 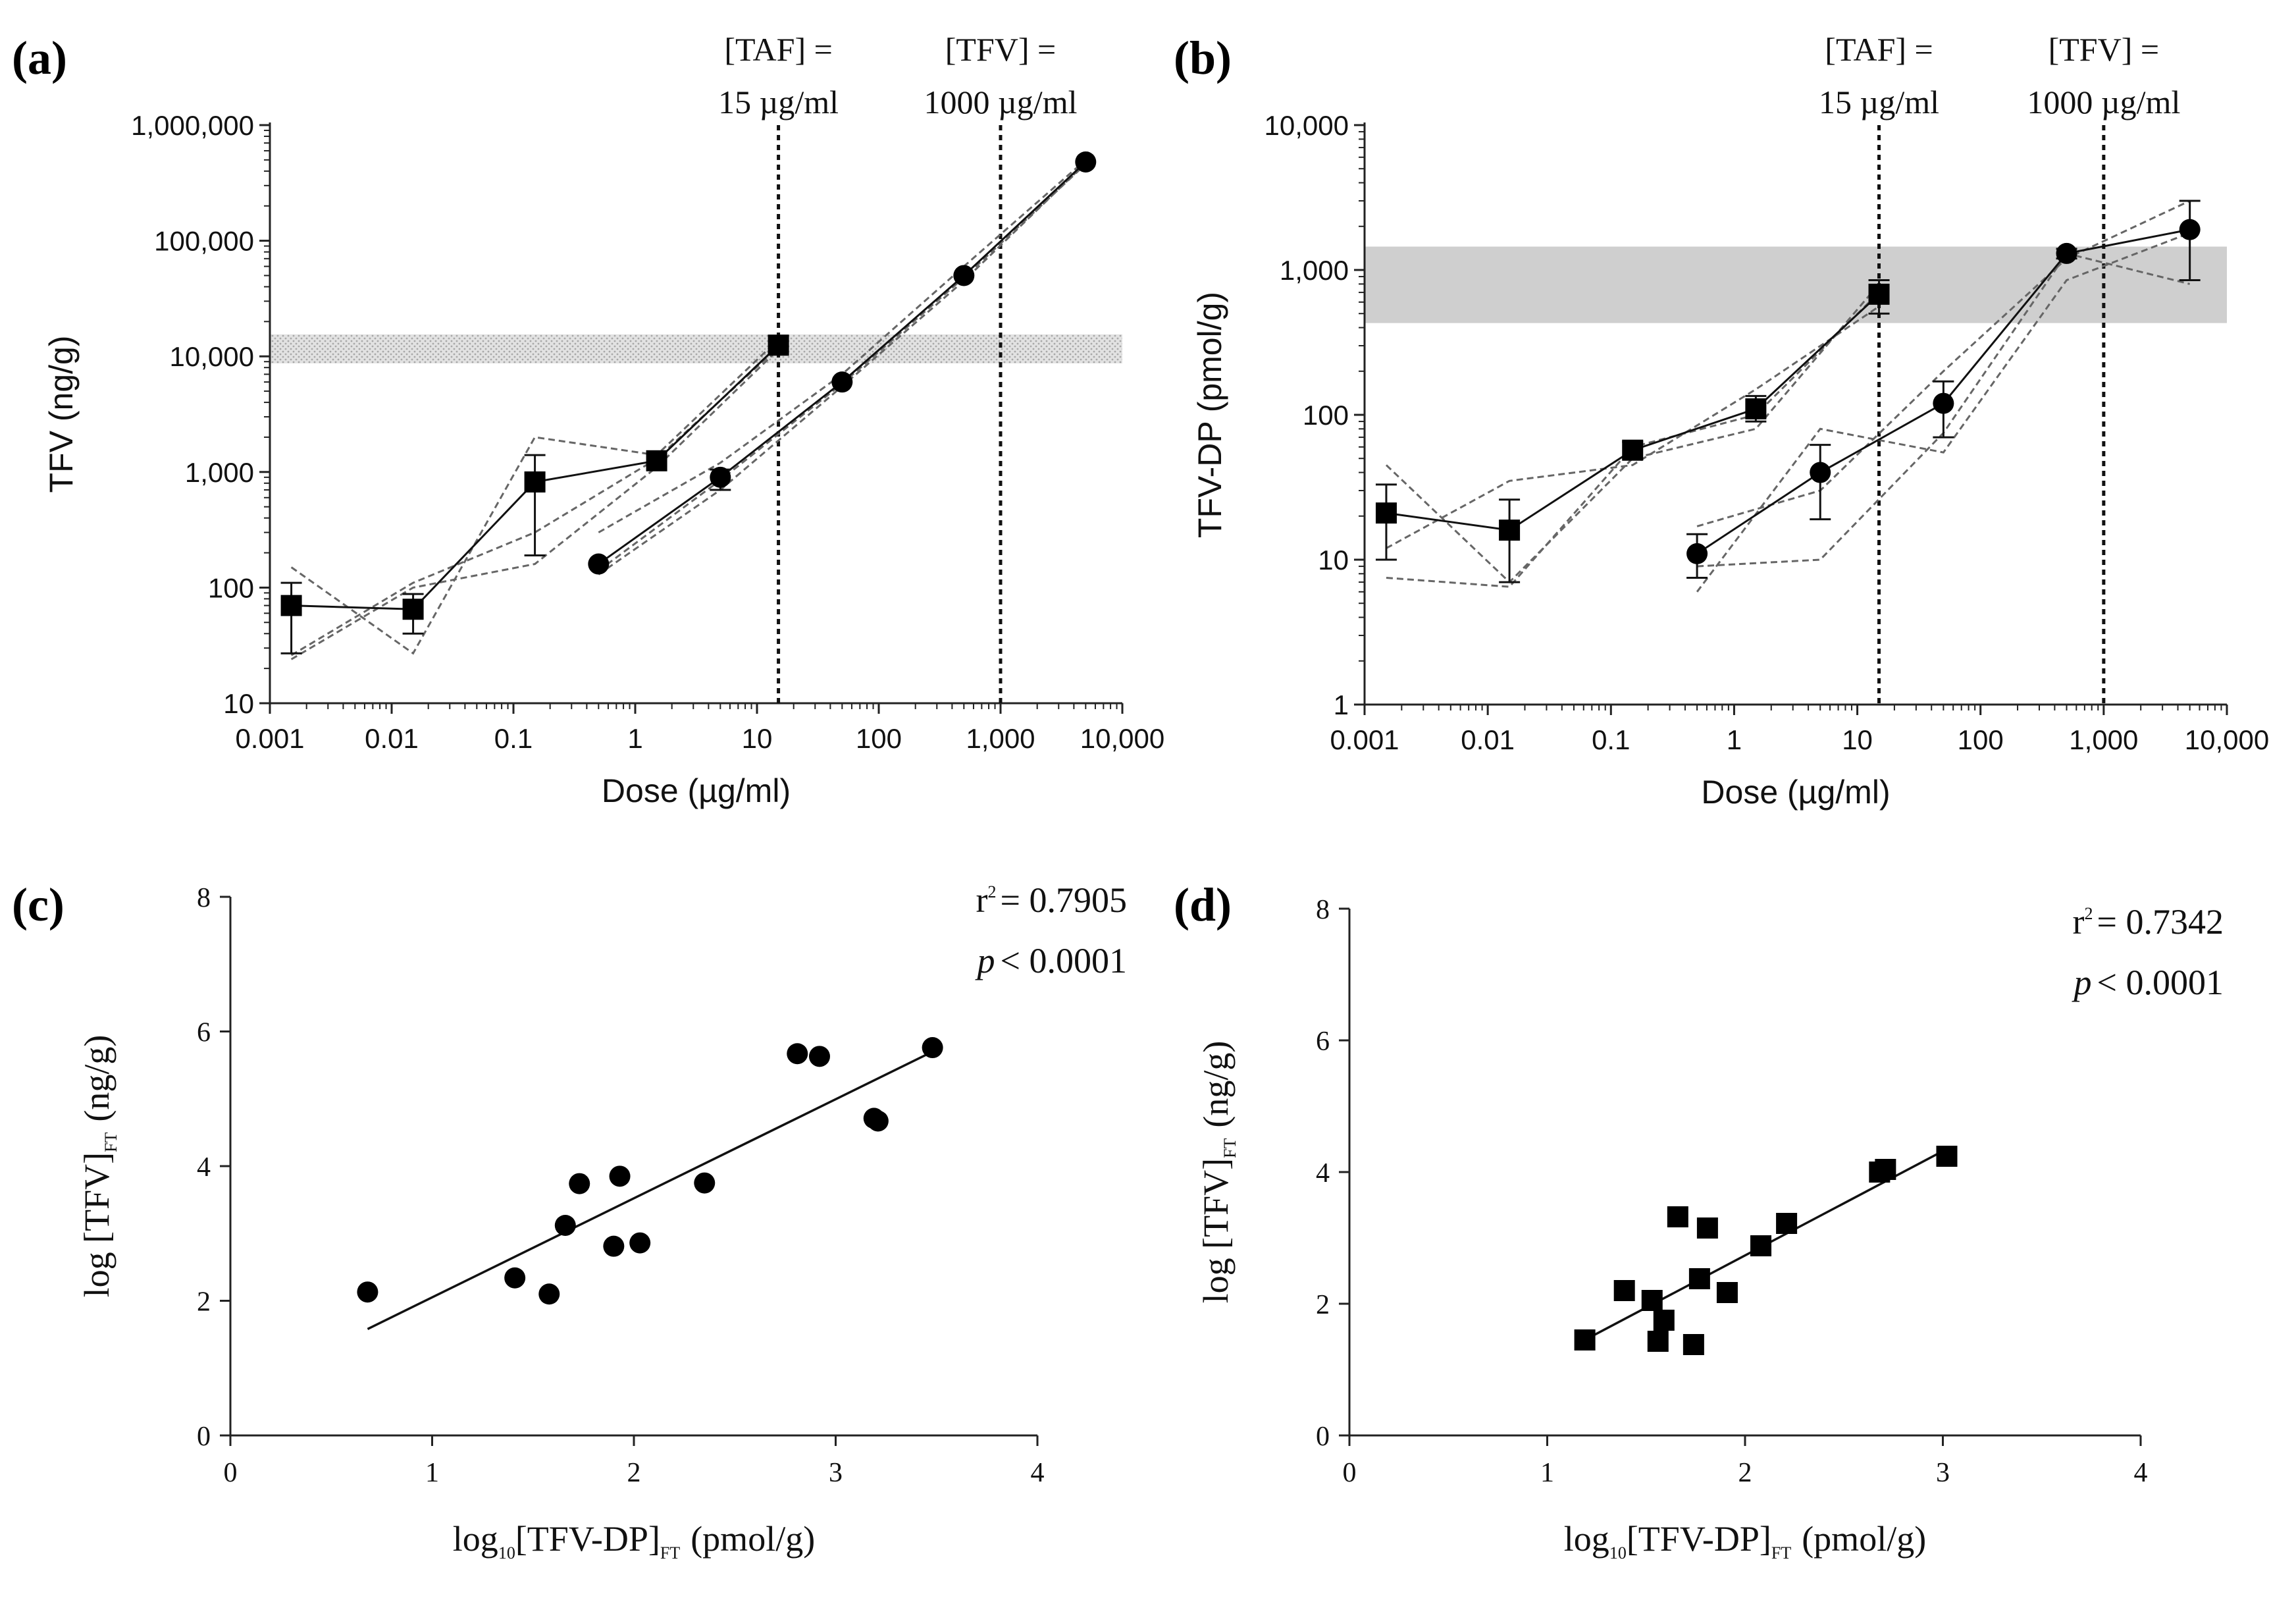 What do you see at coordinates (2227, 739) in the screenshot?
I see `x-tick-label: 10,000` at bounding box center [2227, 739].